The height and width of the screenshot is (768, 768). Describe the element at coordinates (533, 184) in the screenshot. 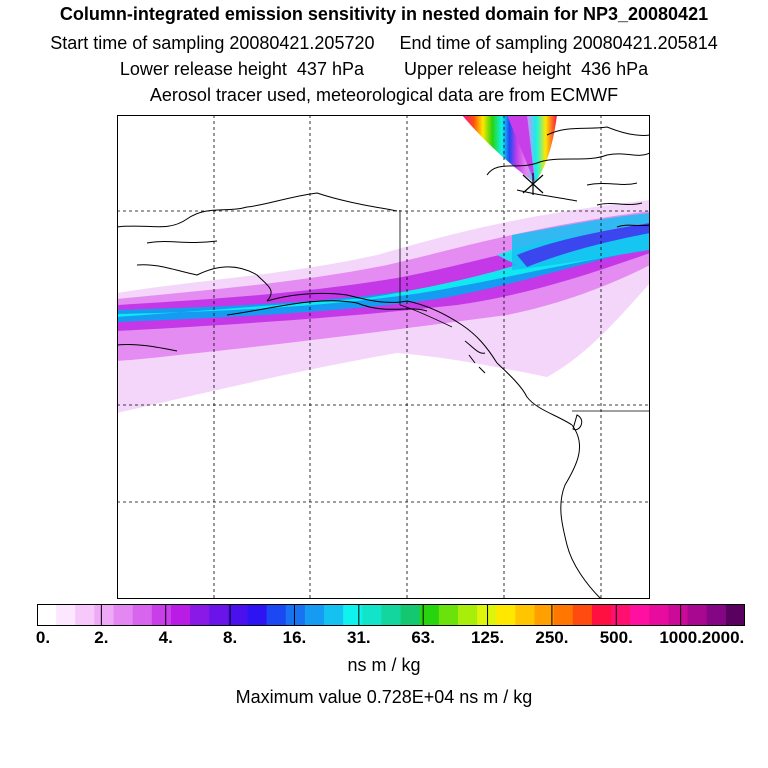

I see `release-point-marker` at that location.